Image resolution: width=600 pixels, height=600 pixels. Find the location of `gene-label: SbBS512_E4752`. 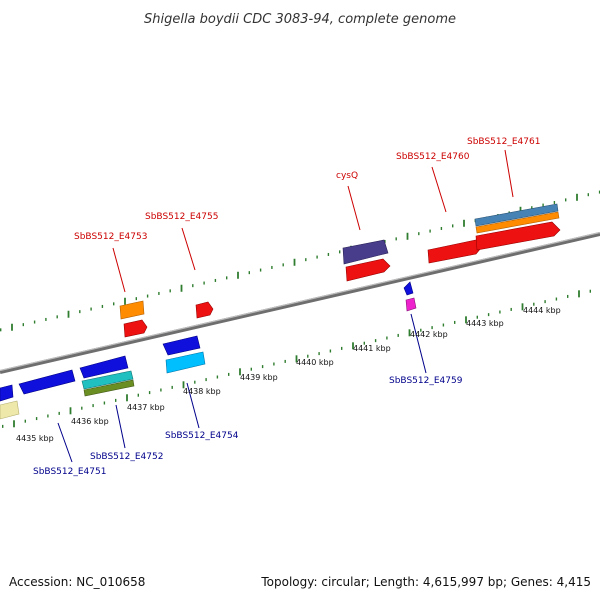

gene-label: SbBS512_E4752 is located at coordinates (126, 457).